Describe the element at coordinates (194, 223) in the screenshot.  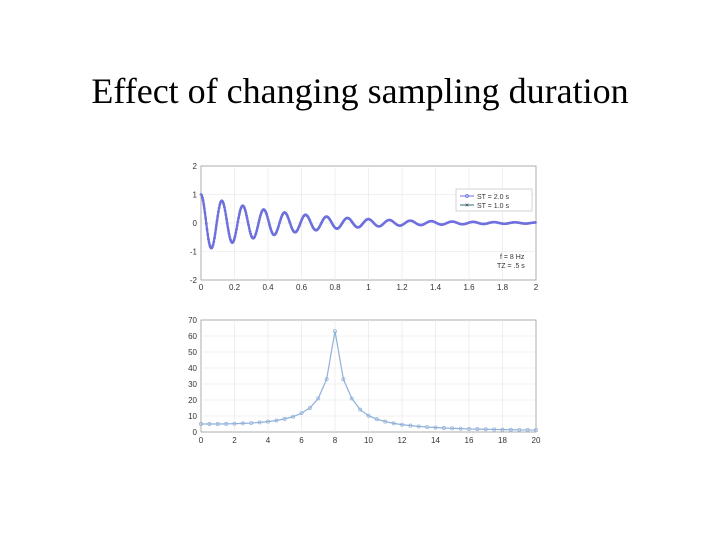
I see `top-y-ticks: 2 1 0 -1 -2` at that location.